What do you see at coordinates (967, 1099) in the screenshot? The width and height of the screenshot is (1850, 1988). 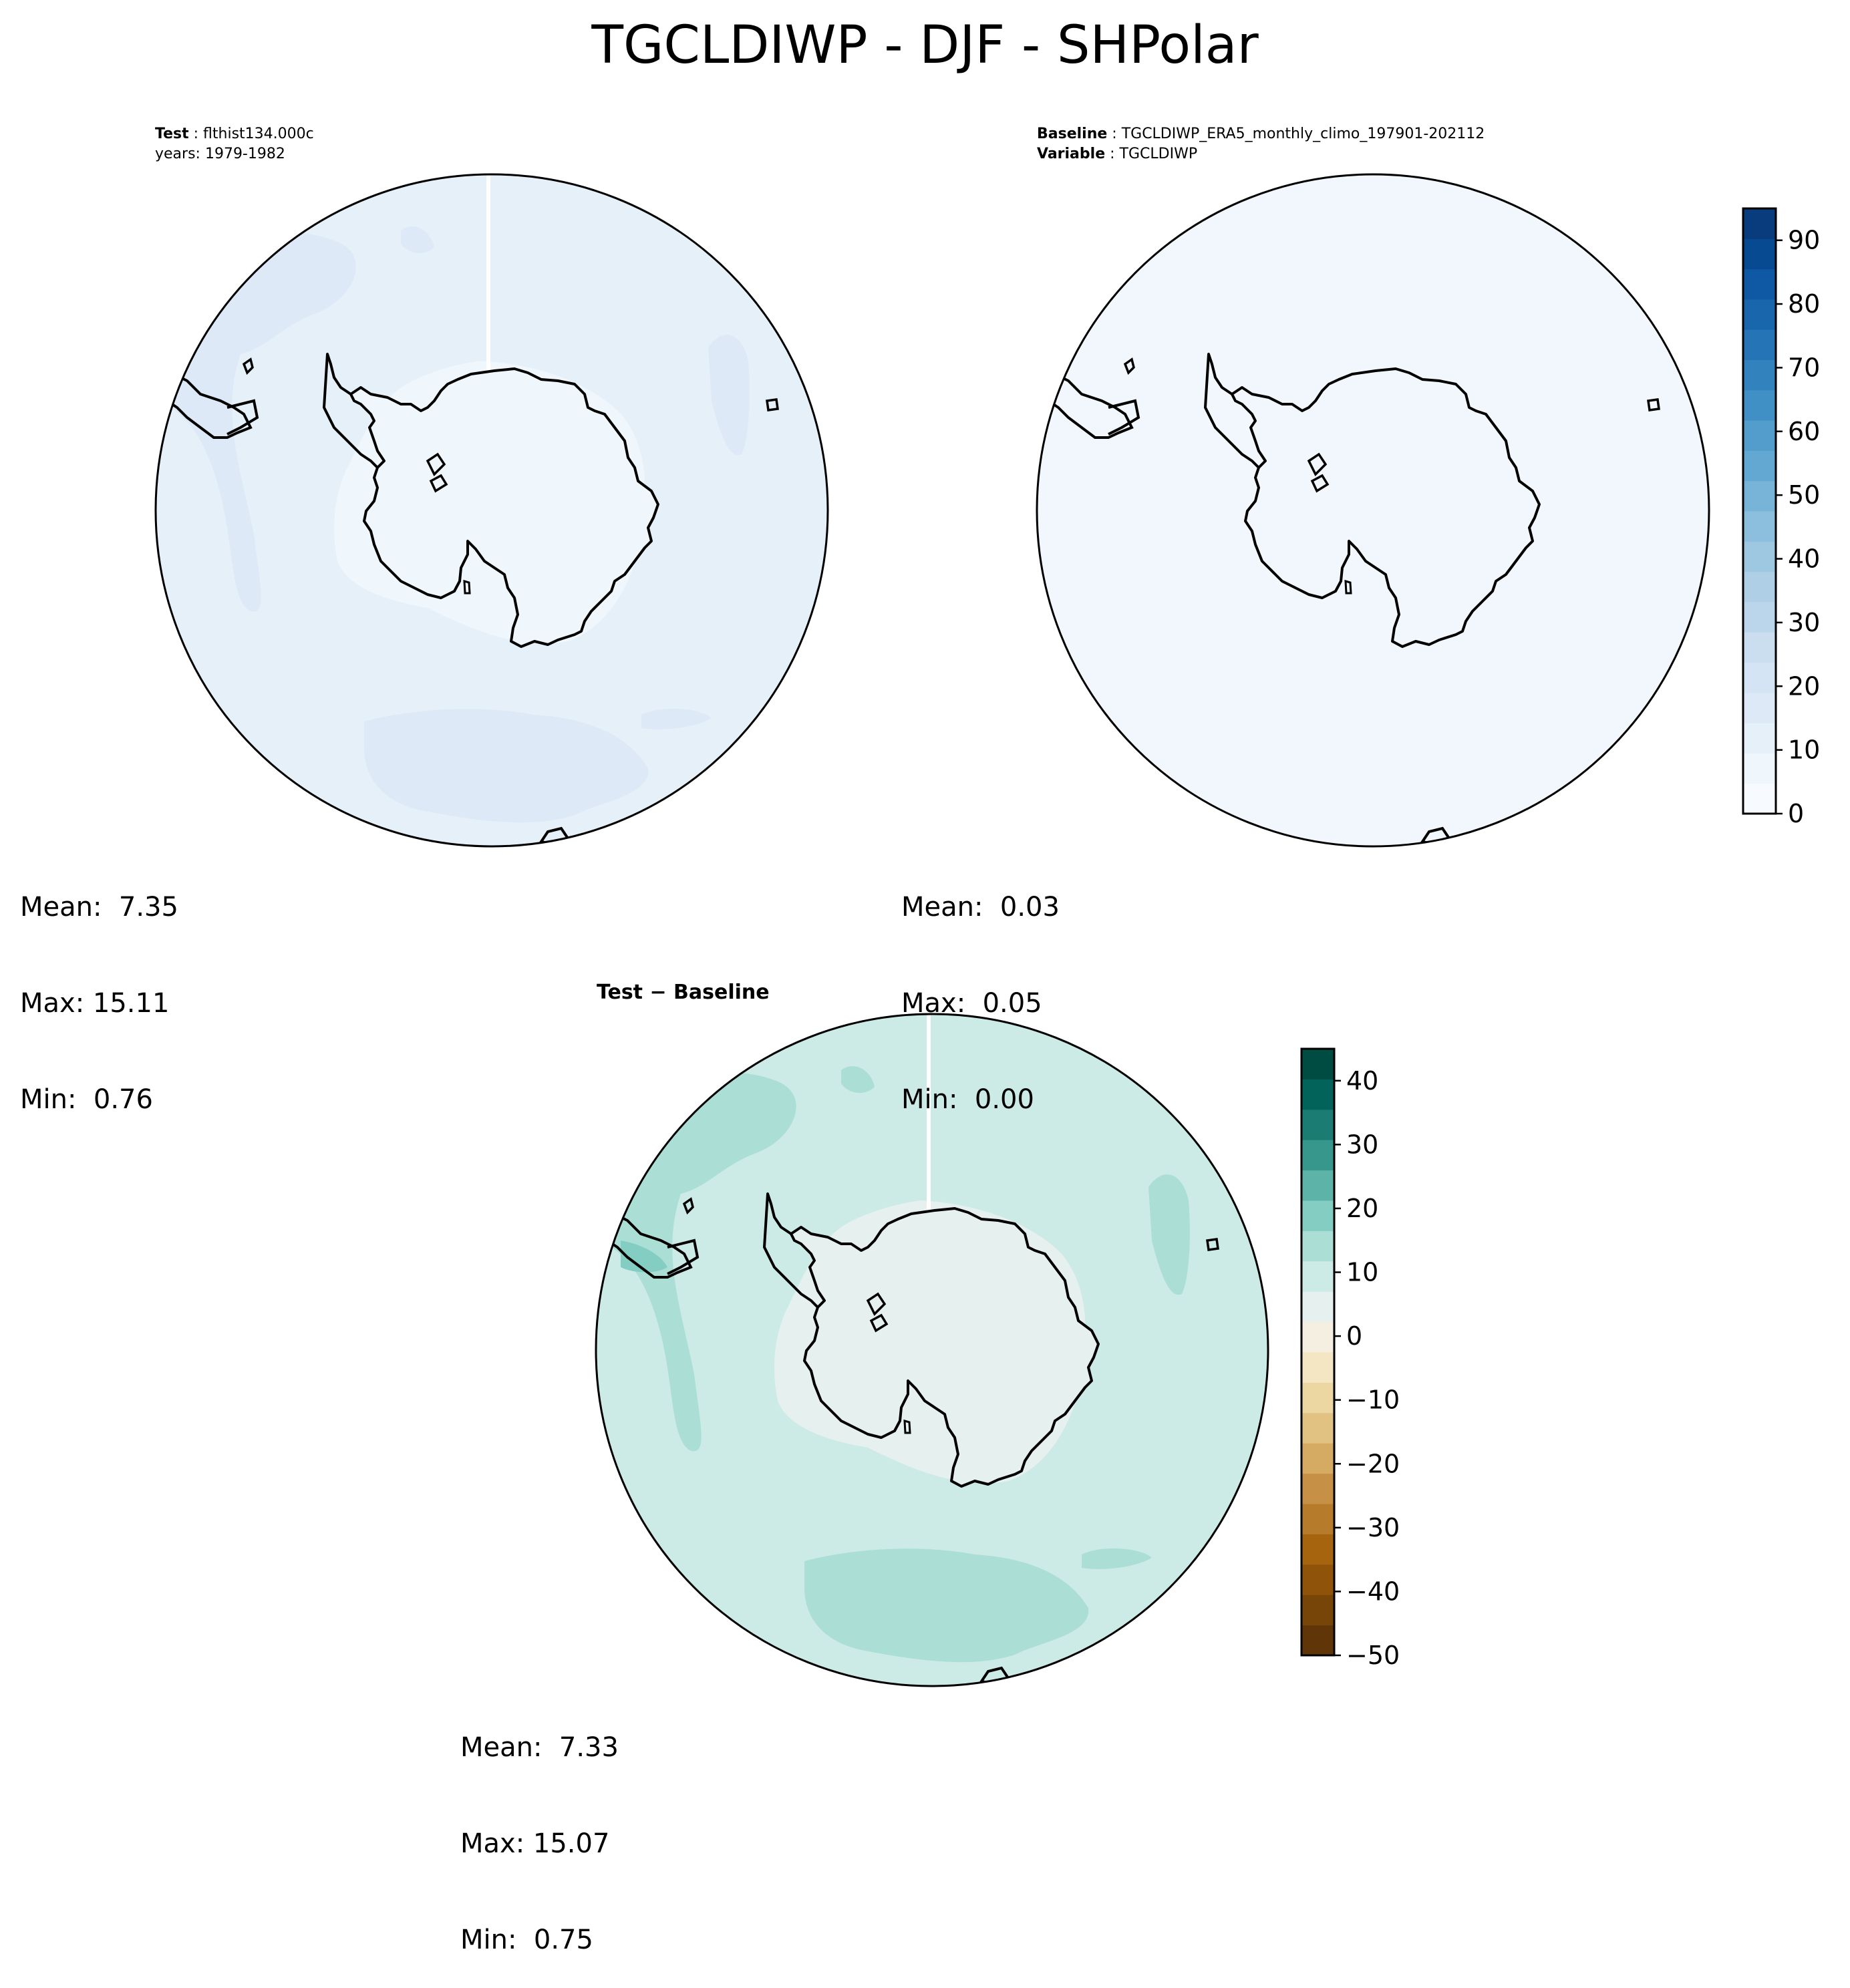 I see `baseline-min: Min: 0.00` at bounding box center [967, 1099].